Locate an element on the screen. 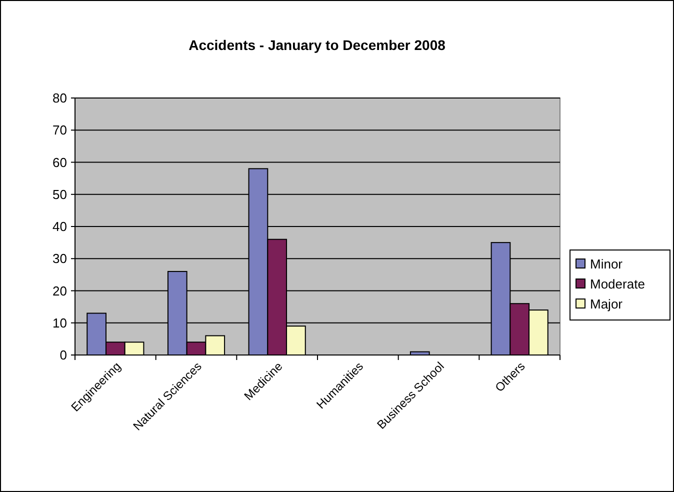 This screenshot has height=492, width=674. legend-label: Moderate is located at coordinates (617, 284).